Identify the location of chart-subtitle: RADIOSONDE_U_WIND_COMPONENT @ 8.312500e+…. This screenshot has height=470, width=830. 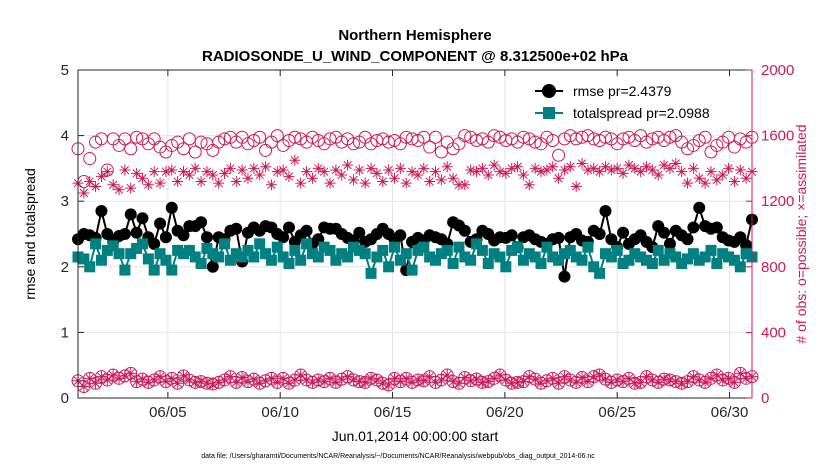
(415, 56).